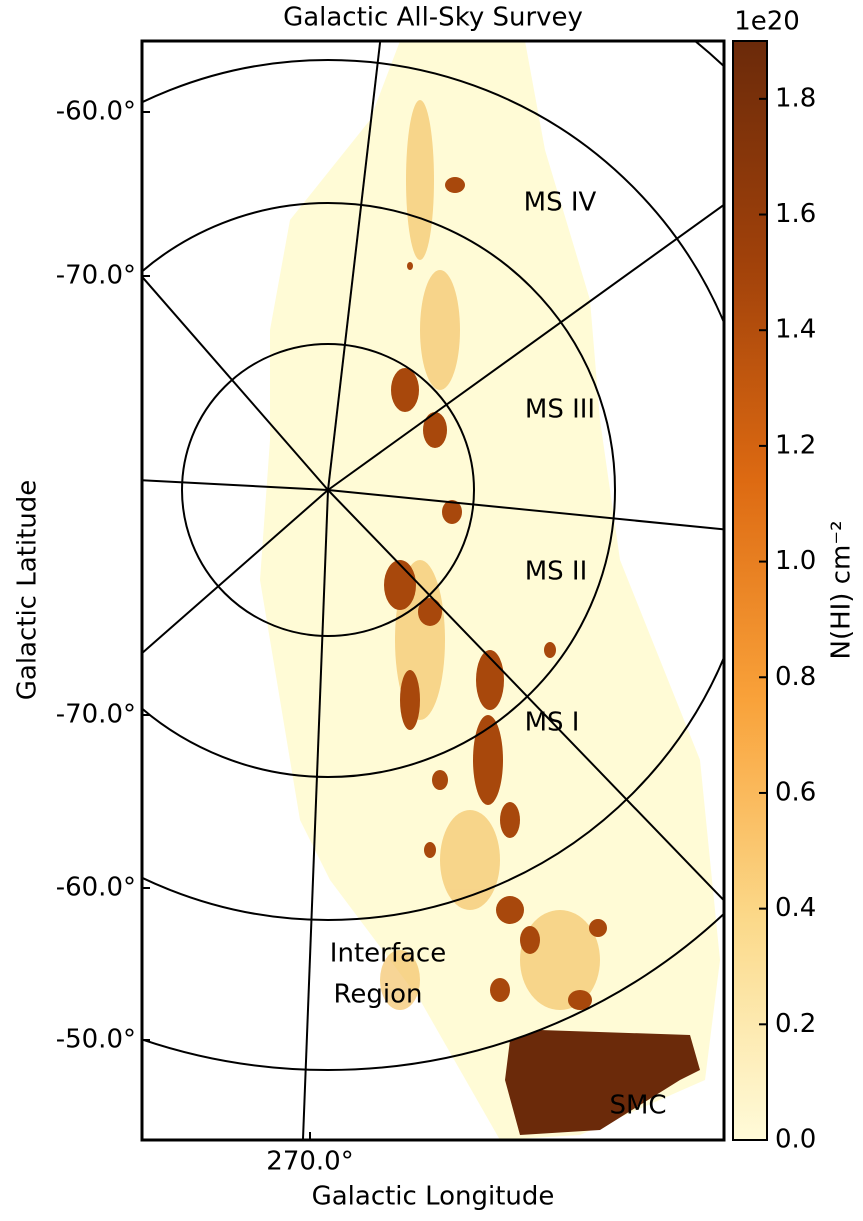 This screenshot has height=1221, width=863. What do you see at coordinates (433, 1197) in the screenshot?
I see `x-axis-label: Galactic Longitude` at bounding box center [433, 1197].